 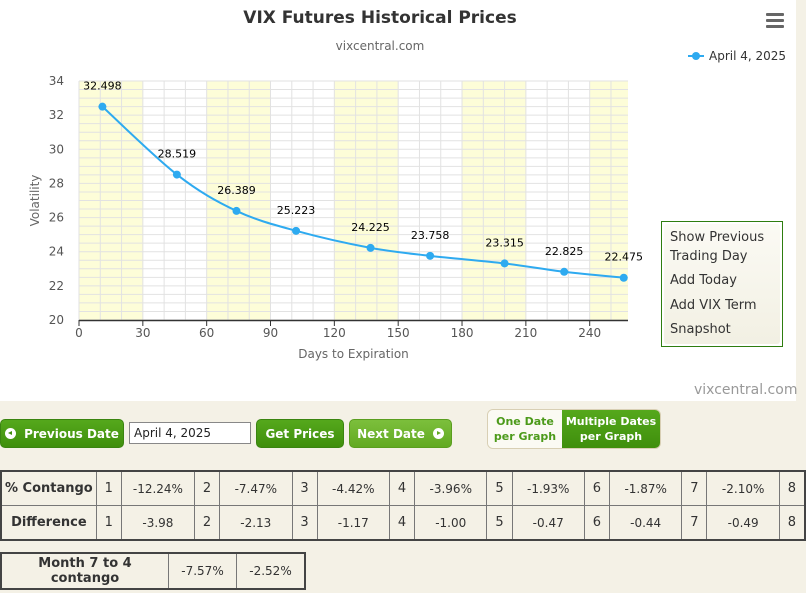 I want to click on cell-value: -4.42%, so click(x=353, y=488).